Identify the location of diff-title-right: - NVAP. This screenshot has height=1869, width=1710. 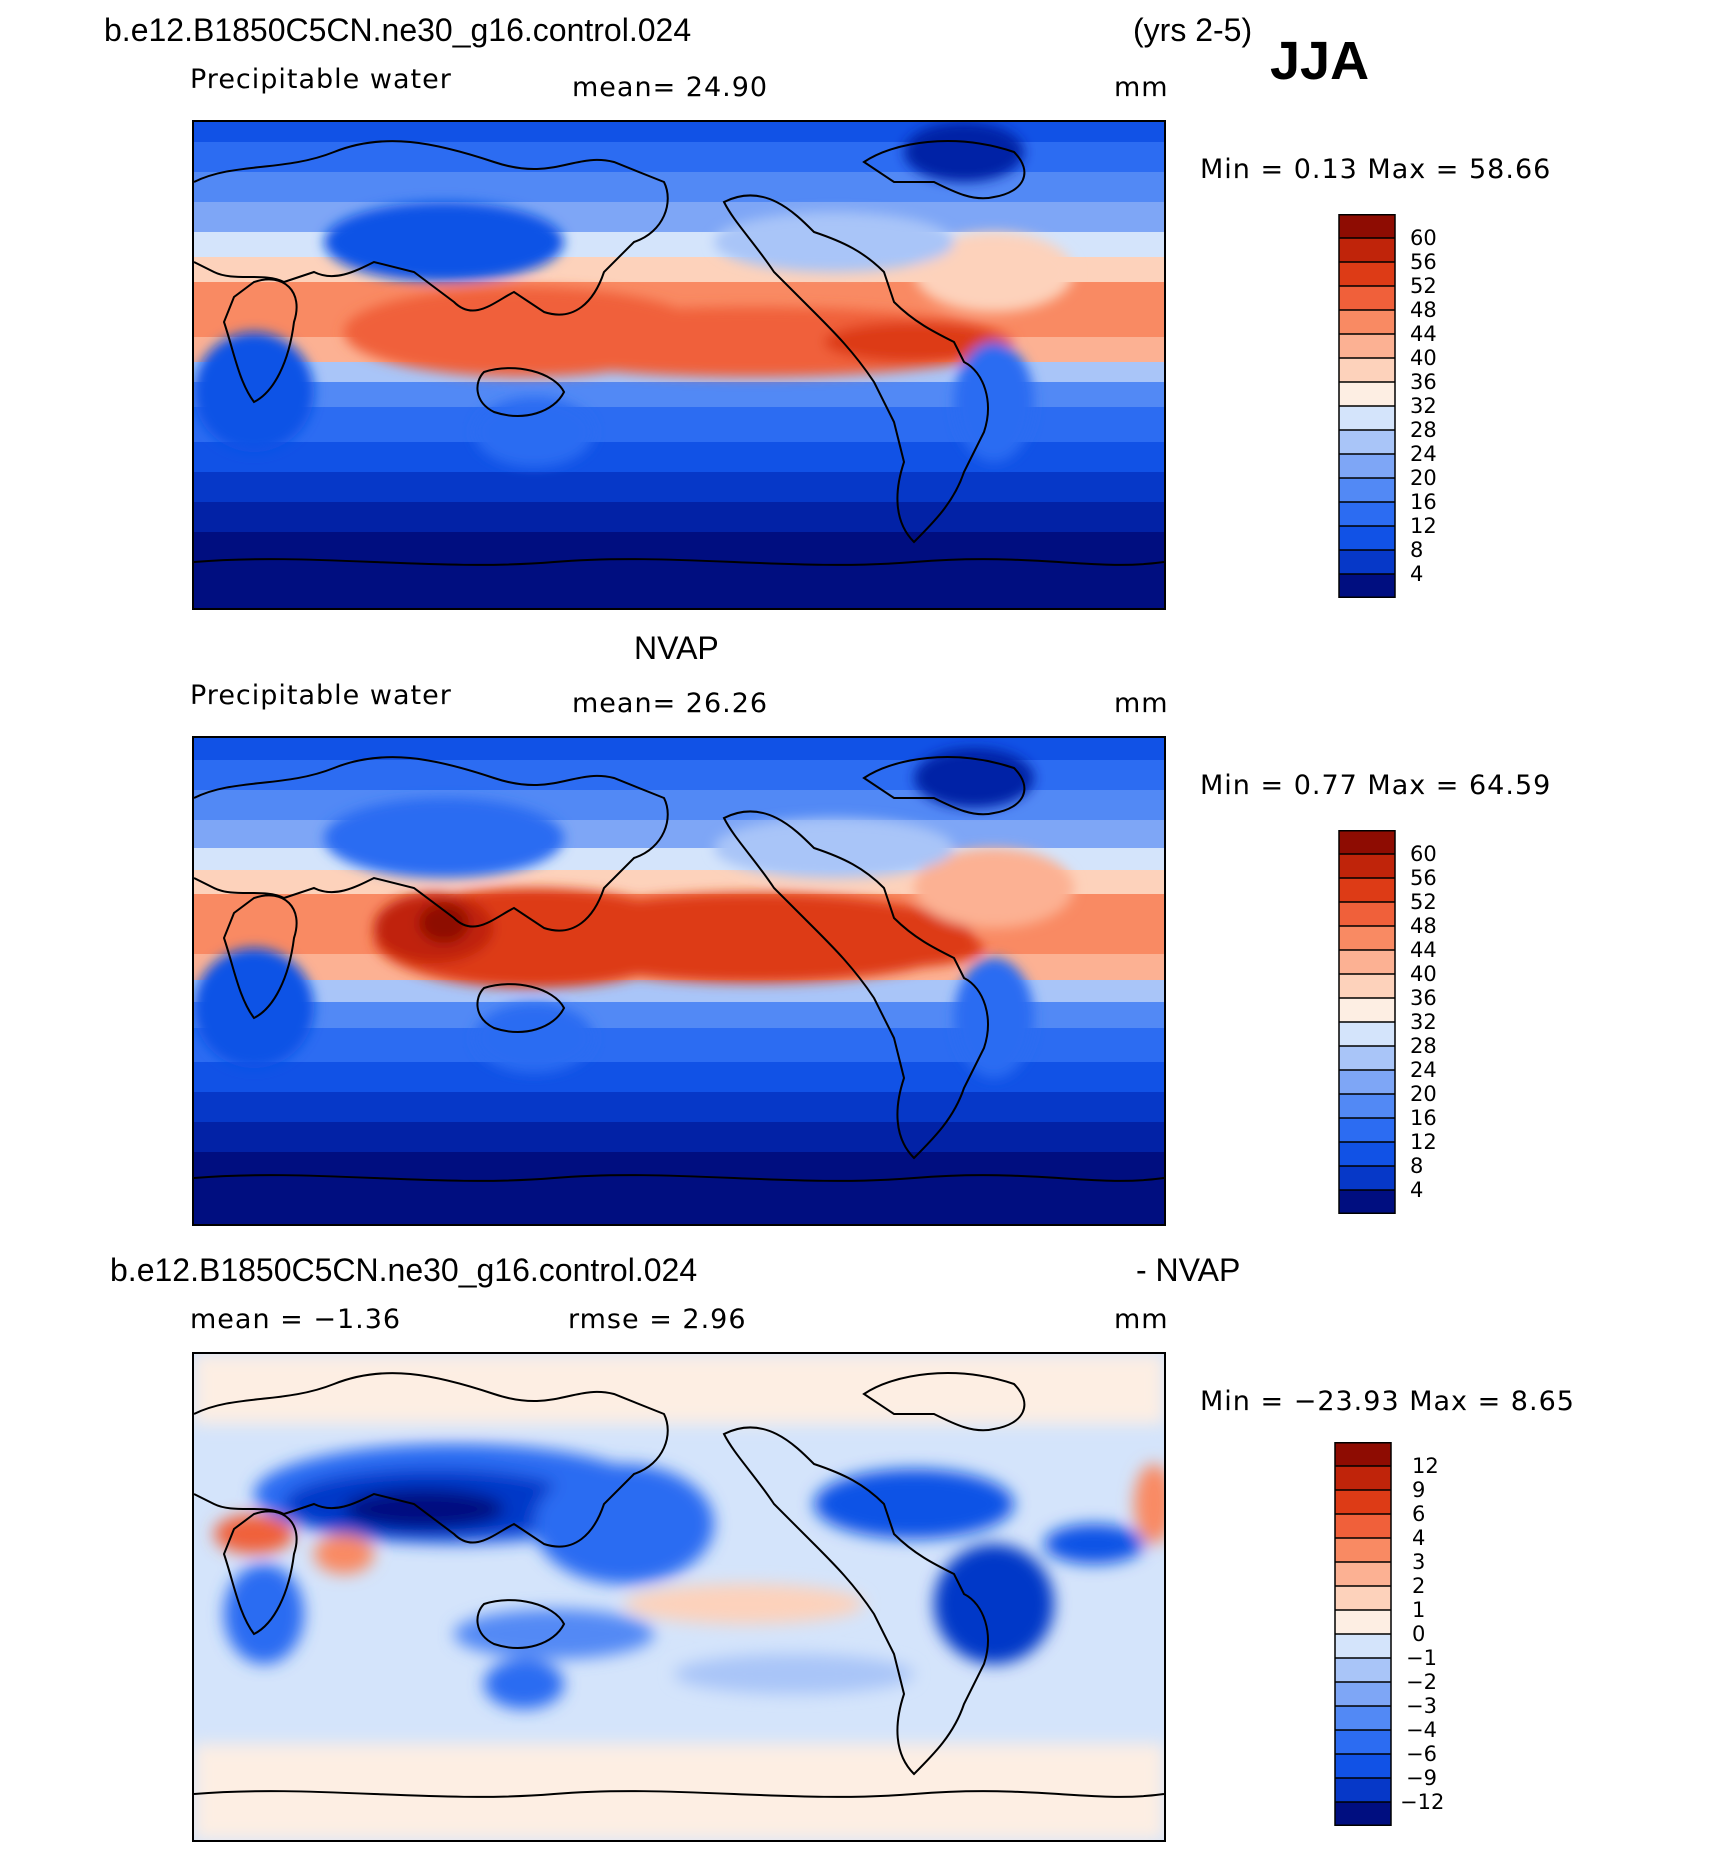
(1188, 1270).